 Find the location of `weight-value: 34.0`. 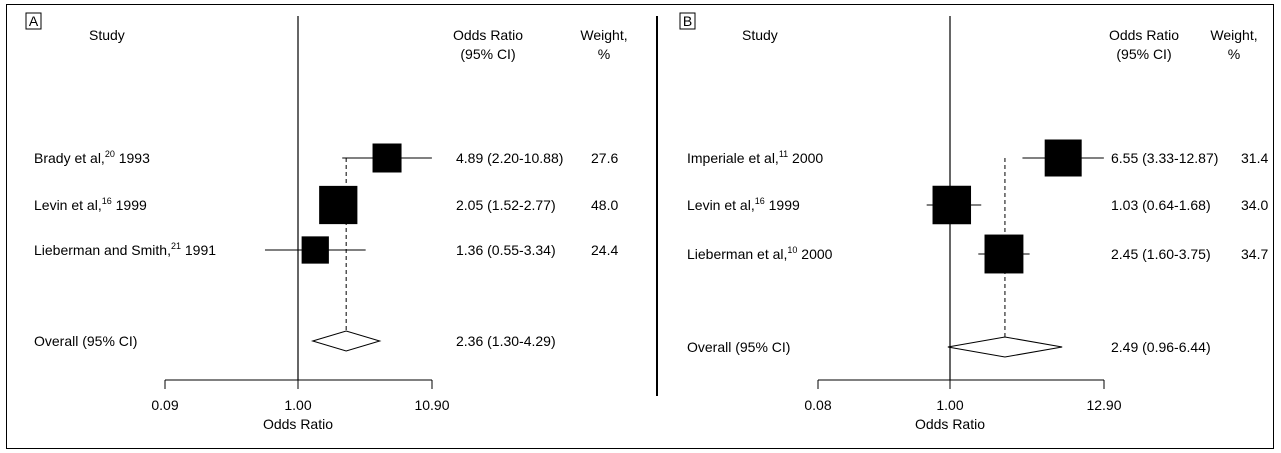

weight-value: 34.0 is located at coordinates (1254, 205).